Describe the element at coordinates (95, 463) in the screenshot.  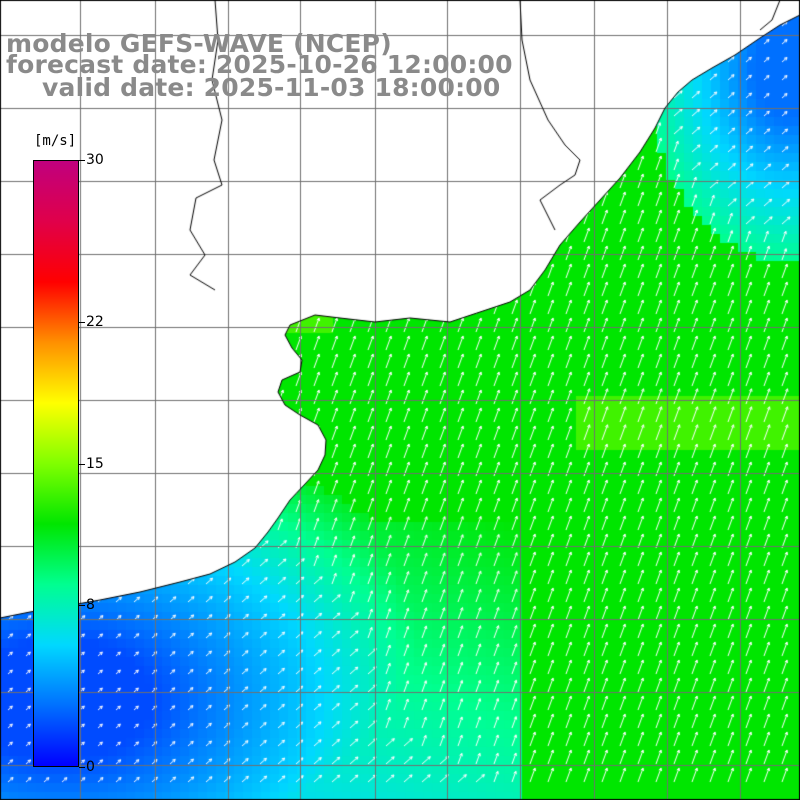
I see `colorbar-tick-label: 15` at that location.